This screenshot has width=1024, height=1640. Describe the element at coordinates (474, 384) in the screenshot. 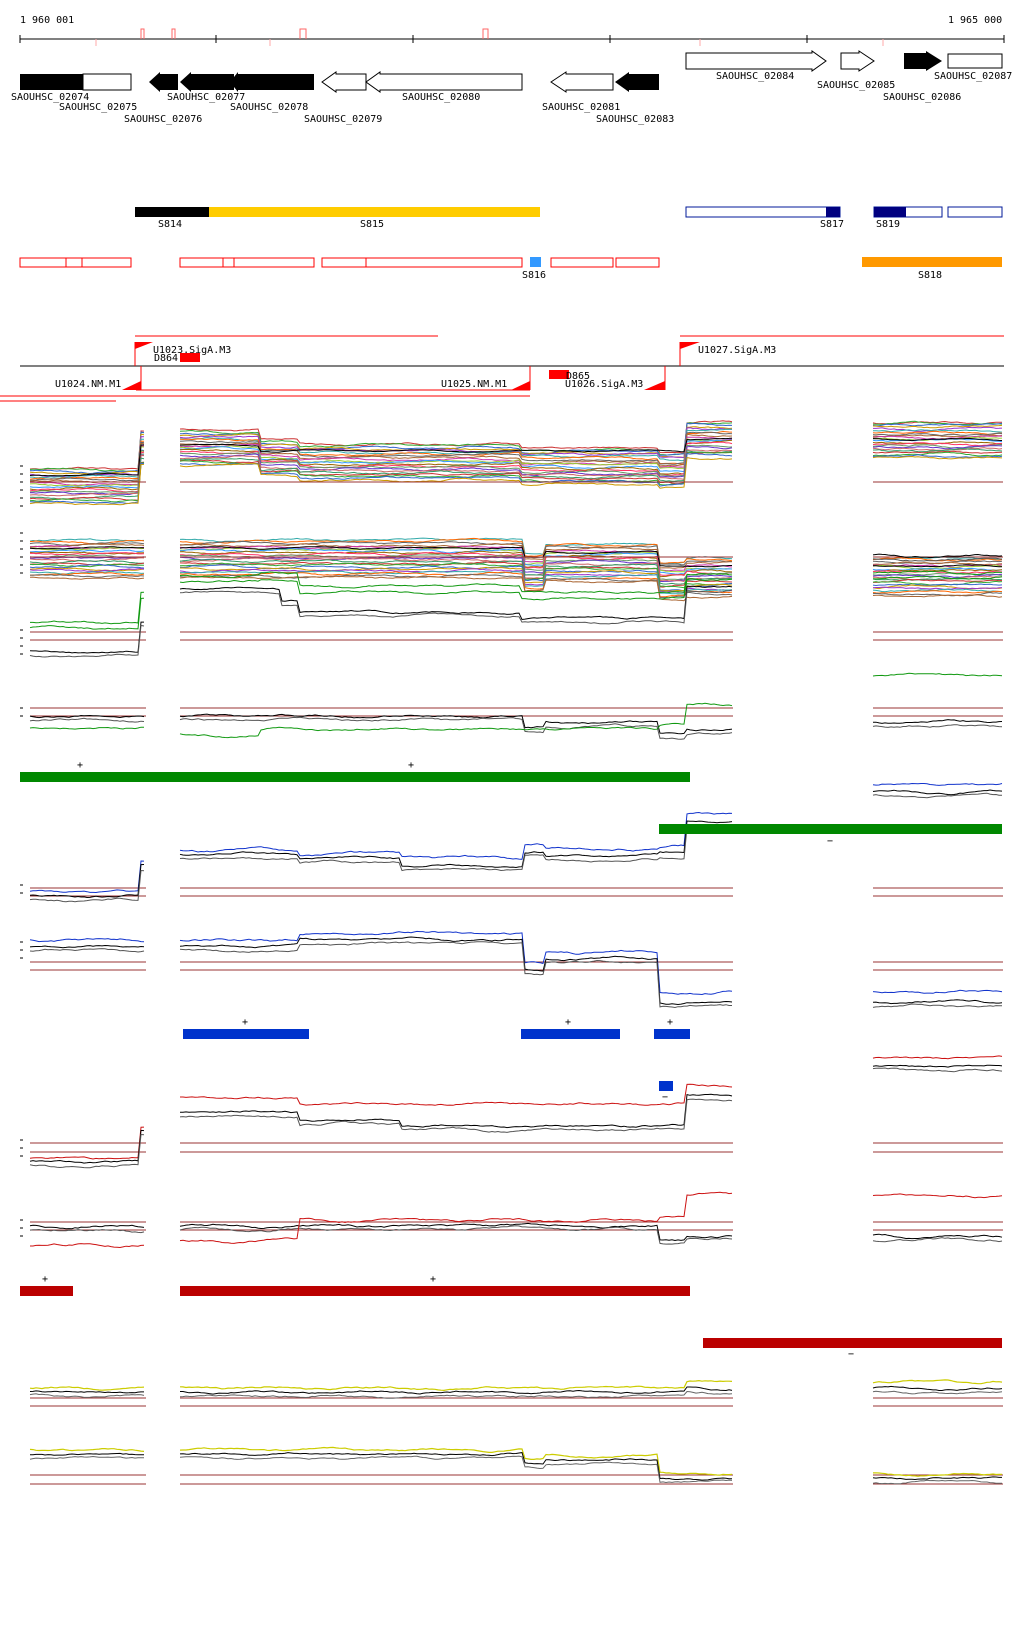

I see `promoter-label-U1025: U1025.NM.M1` at that location.